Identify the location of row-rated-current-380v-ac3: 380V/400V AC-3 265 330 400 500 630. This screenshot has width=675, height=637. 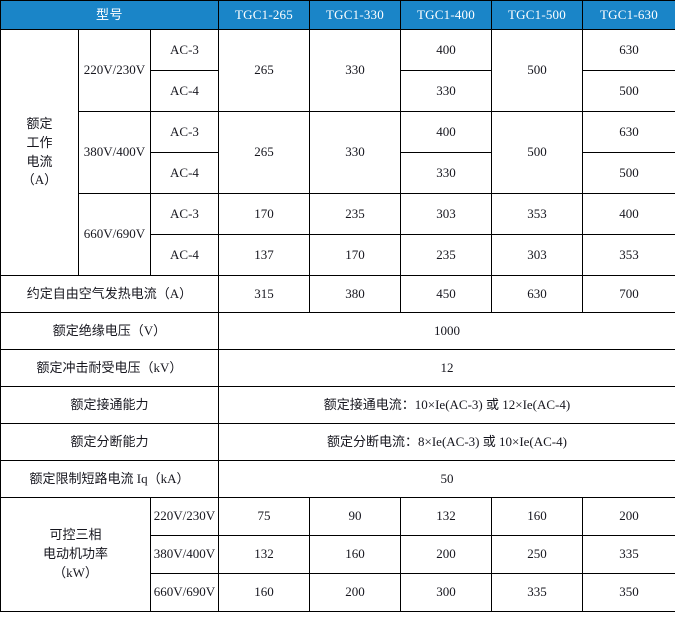
(338, 152).